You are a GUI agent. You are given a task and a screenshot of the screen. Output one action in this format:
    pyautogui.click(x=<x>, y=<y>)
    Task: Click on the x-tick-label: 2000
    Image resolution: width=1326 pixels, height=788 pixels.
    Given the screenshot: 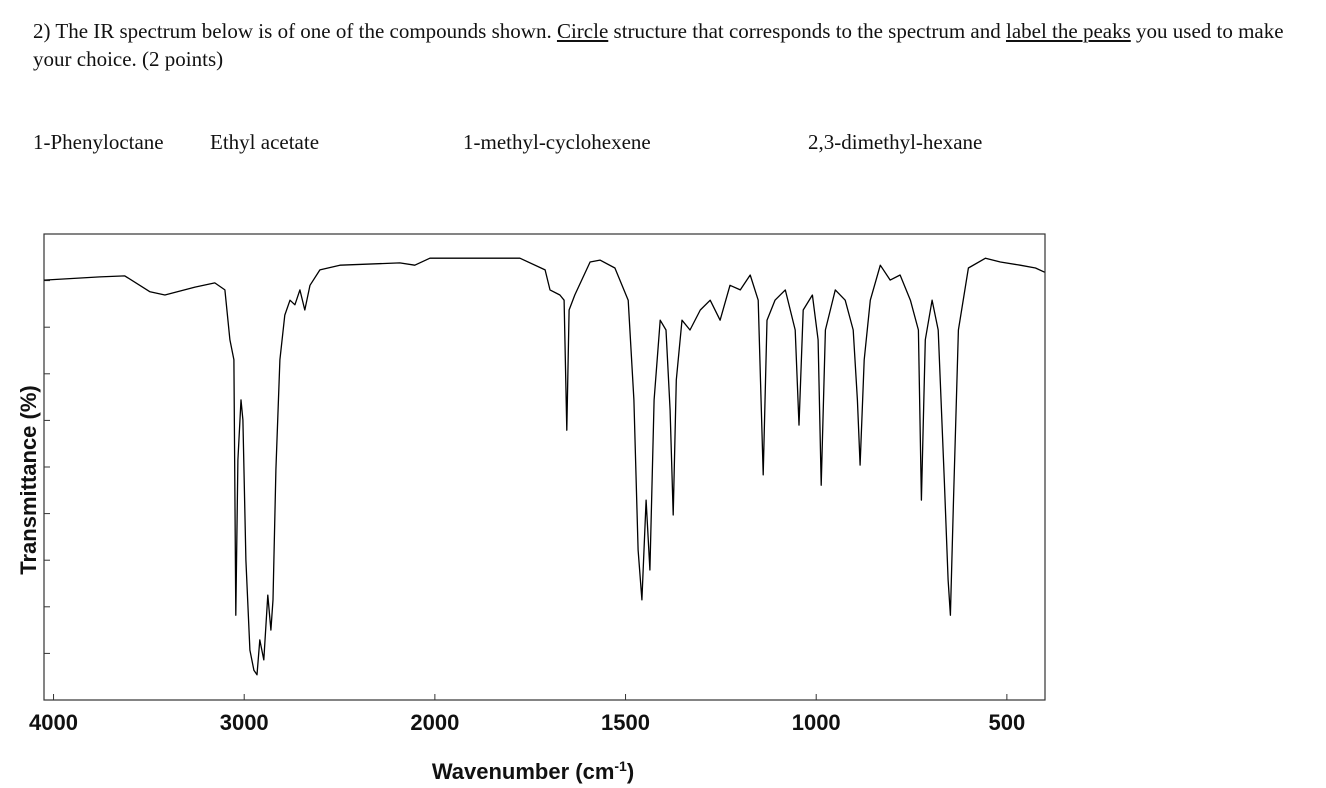 What is the action you would take?
    pyautogui.click(x=434, y=722)
    